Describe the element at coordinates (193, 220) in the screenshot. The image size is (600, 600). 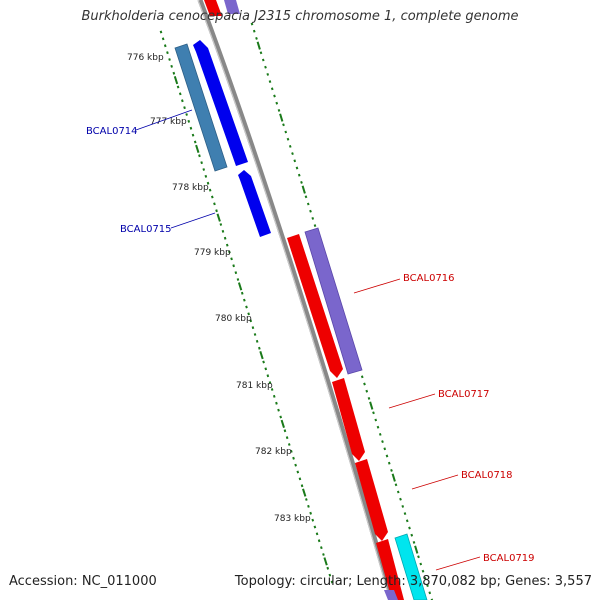
I see `leader-bcal0715` at that location.